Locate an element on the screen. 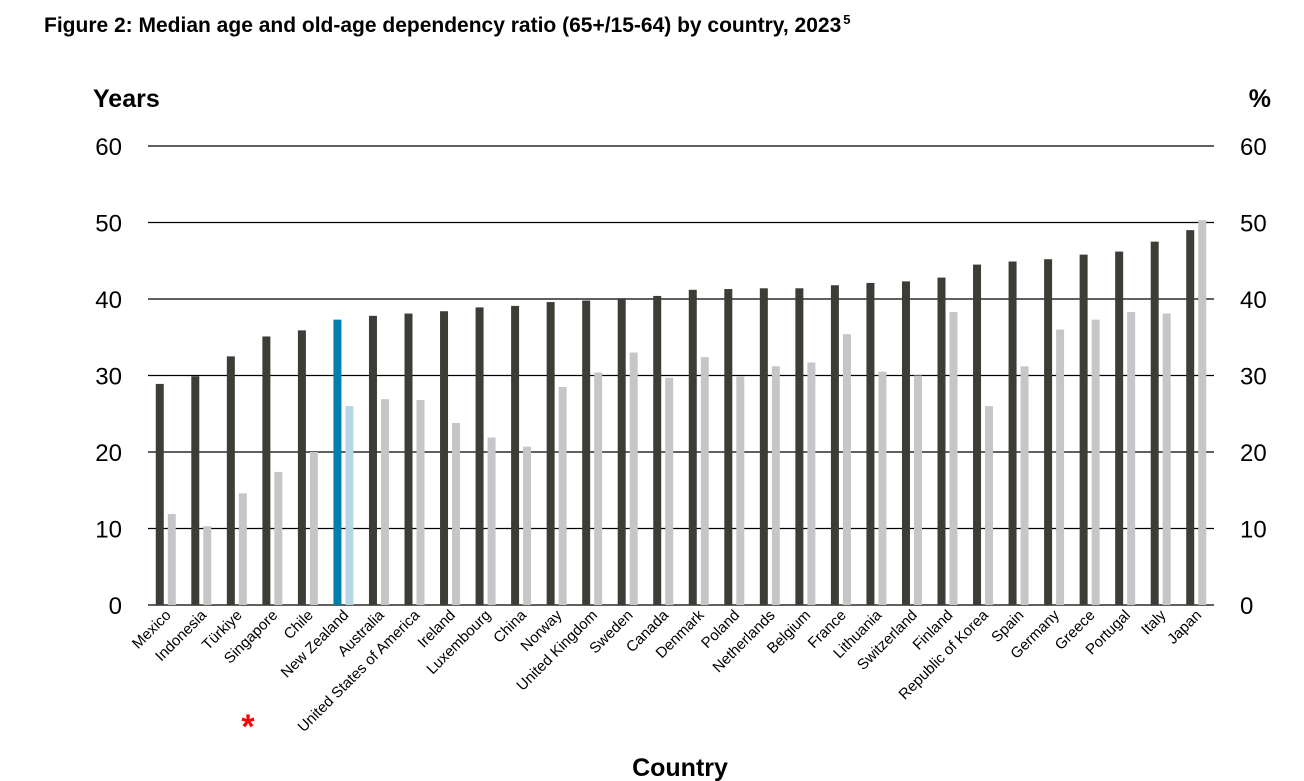 The height and width of the screenshot is (781, 1304). bar-median-age-poland is located at coordinates (728, 447).